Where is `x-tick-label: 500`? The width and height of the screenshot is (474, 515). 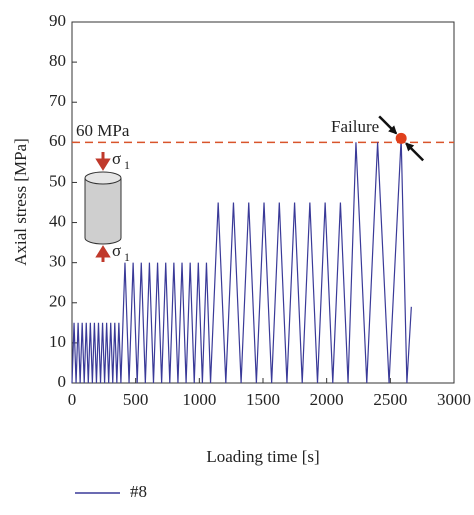
x-tick-label: 500 is located at coordinates (136, 399).